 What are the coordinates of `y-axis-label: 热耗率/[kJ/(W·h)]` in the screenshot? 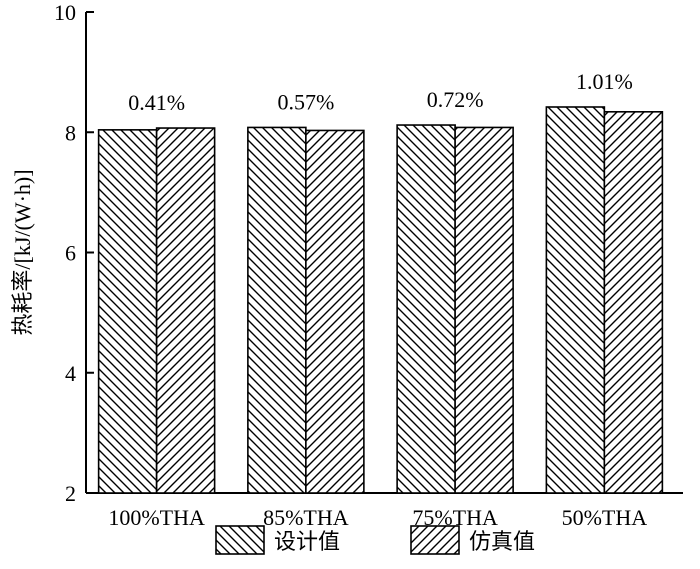 It's located at (22, 252).